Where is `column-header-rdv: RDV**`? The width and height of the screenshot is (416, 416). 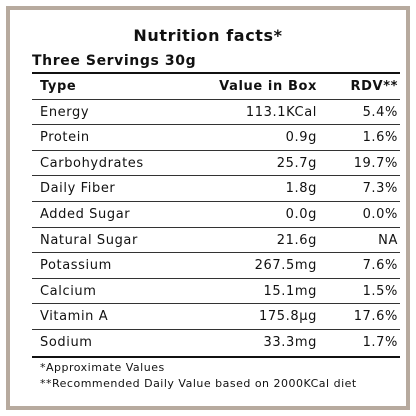 column-header-rdv: RDV** is located at coordinates (374, 86).